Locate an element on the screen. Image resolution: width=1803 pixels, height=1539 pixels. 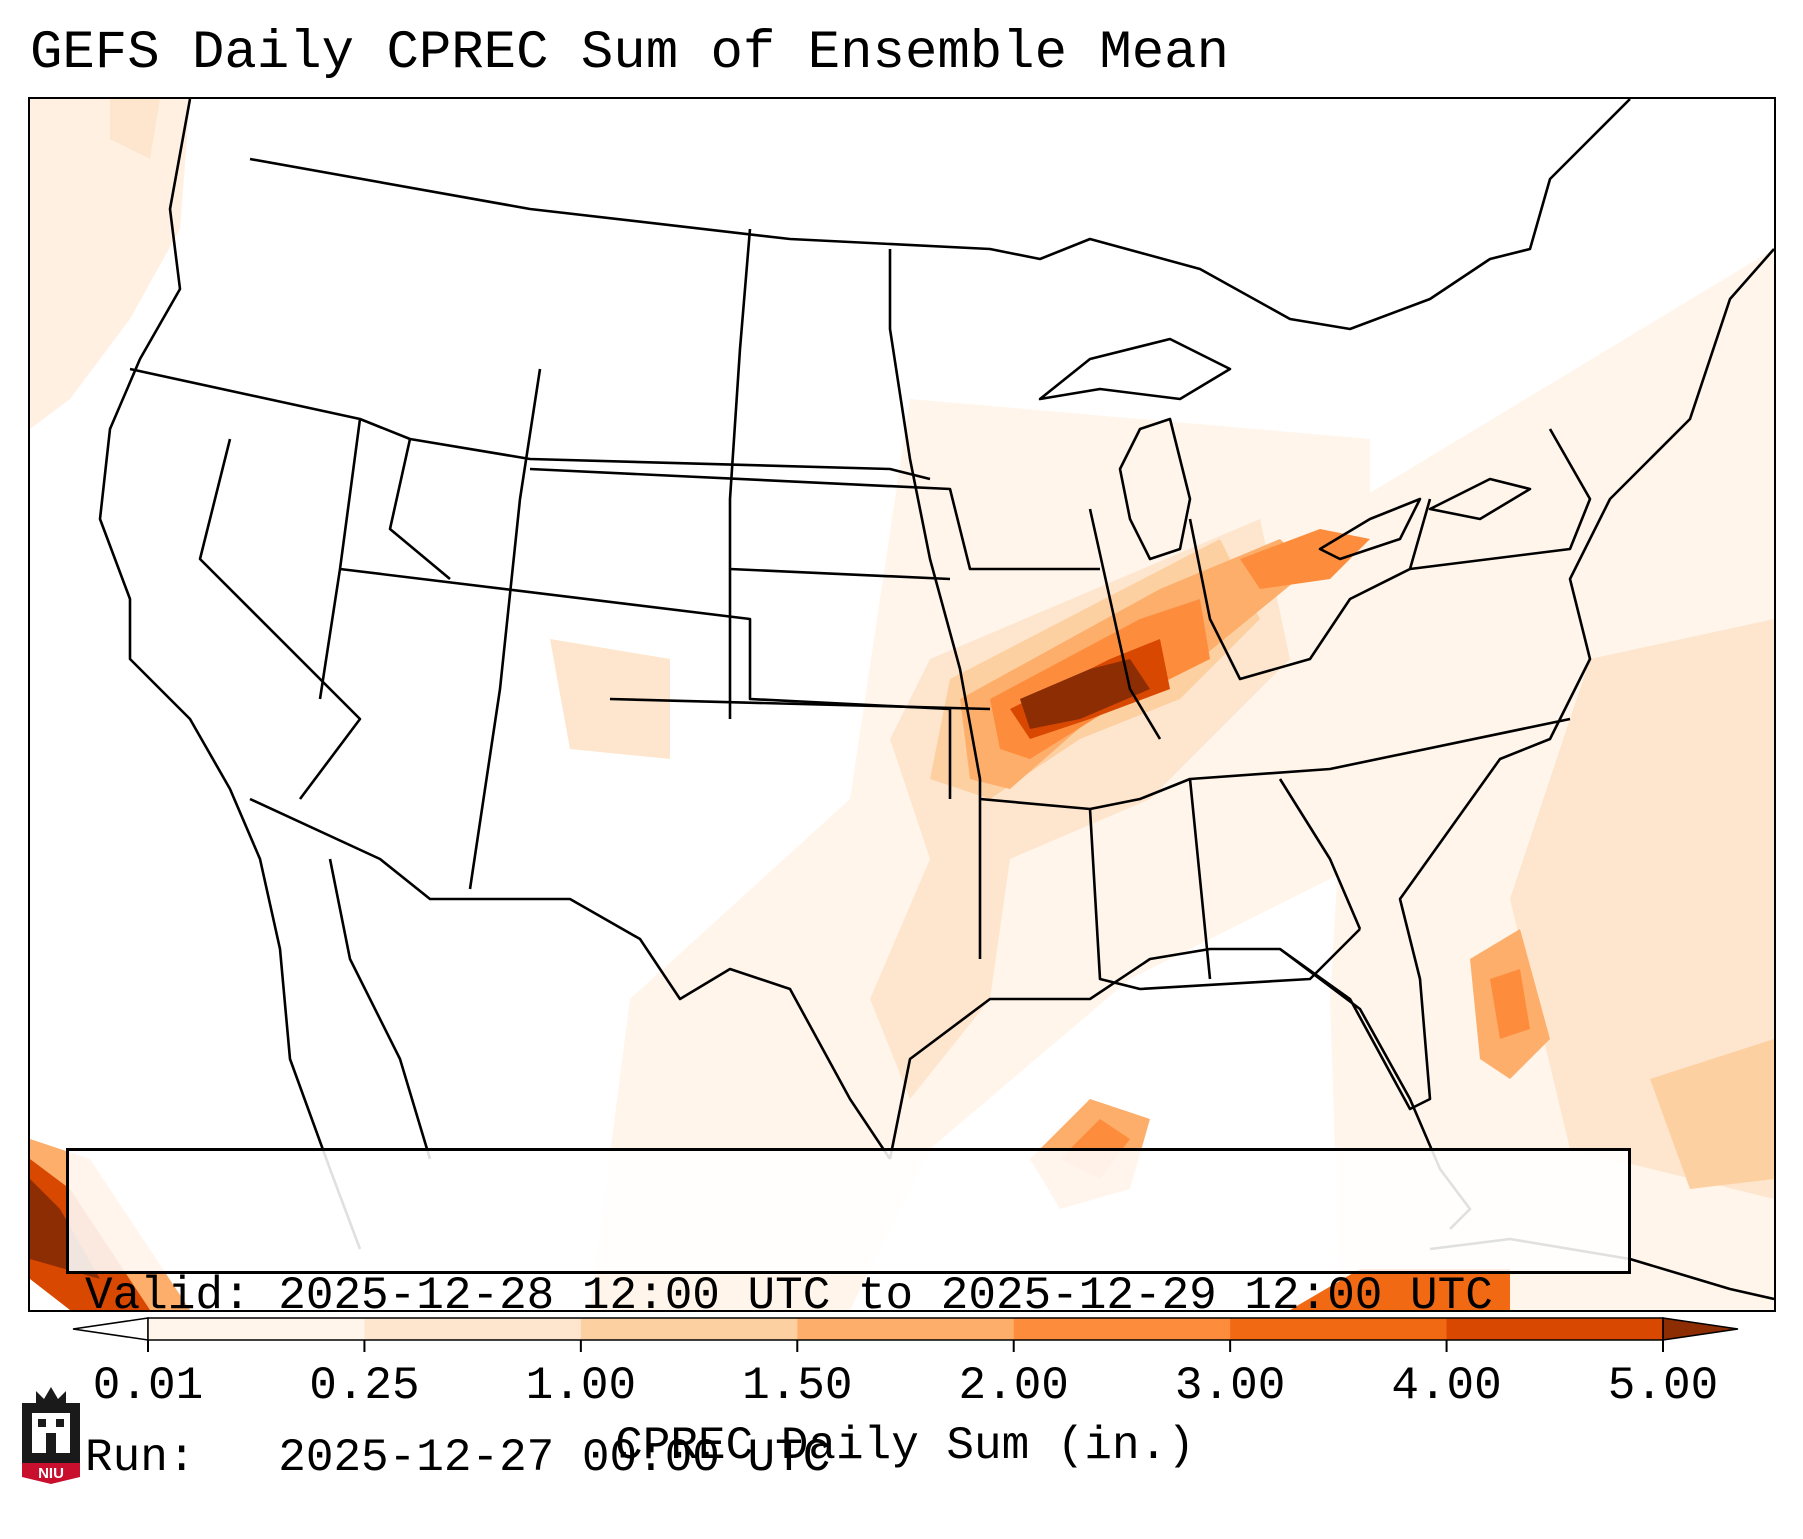
colorbar-outline is located at coordinates (905, 1329).